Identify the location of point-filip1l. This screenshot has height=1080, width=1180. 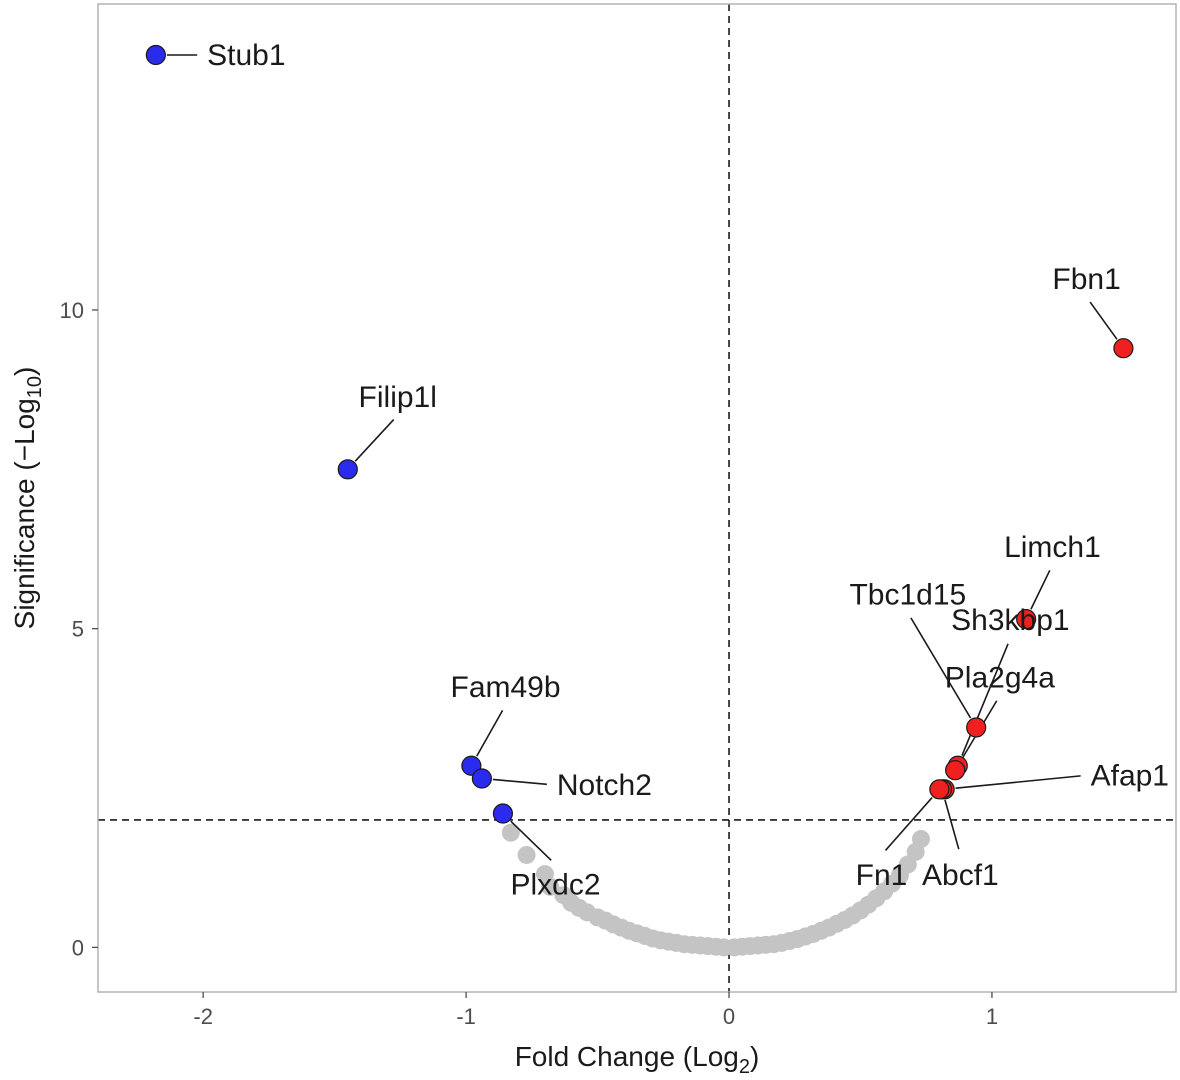
(347, 469).